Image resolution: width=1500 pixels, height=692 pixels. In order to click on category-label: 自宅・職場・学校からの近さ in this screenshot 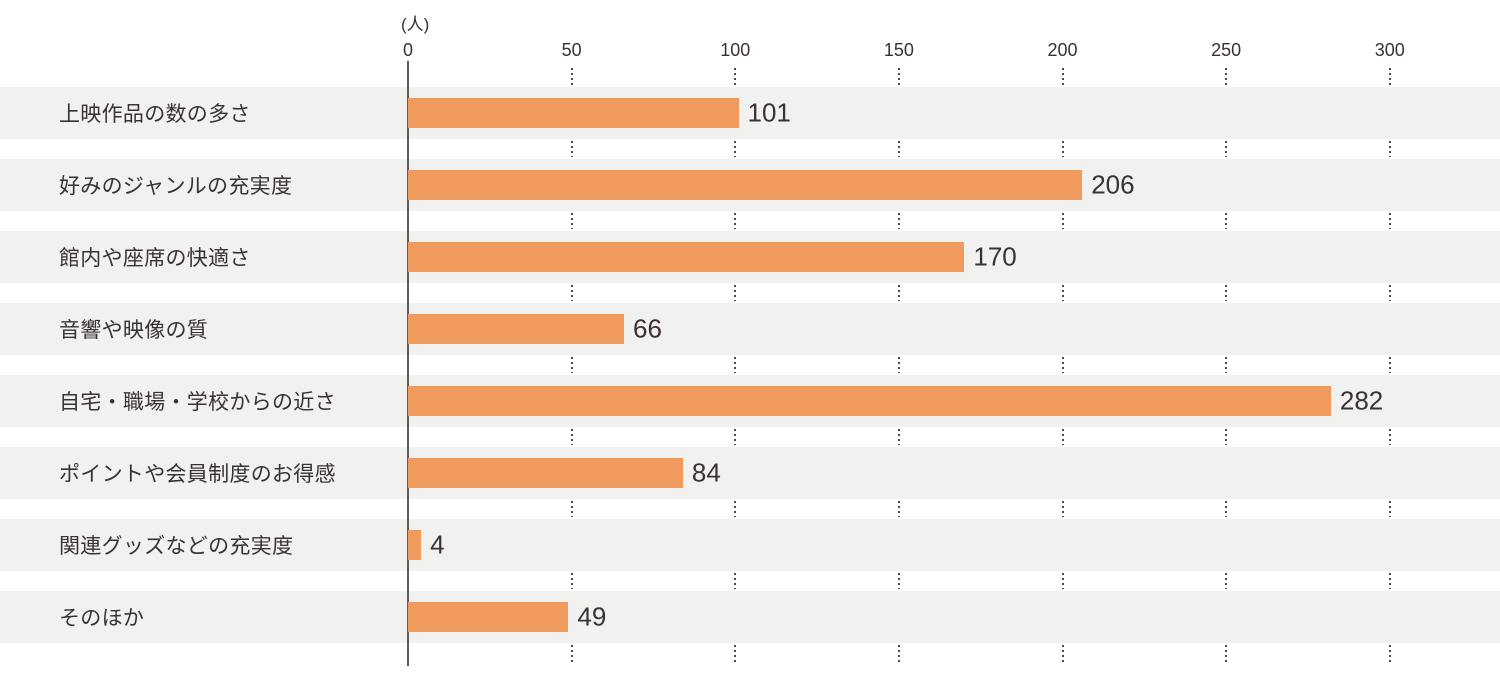, I will do `click(197, 402)`.